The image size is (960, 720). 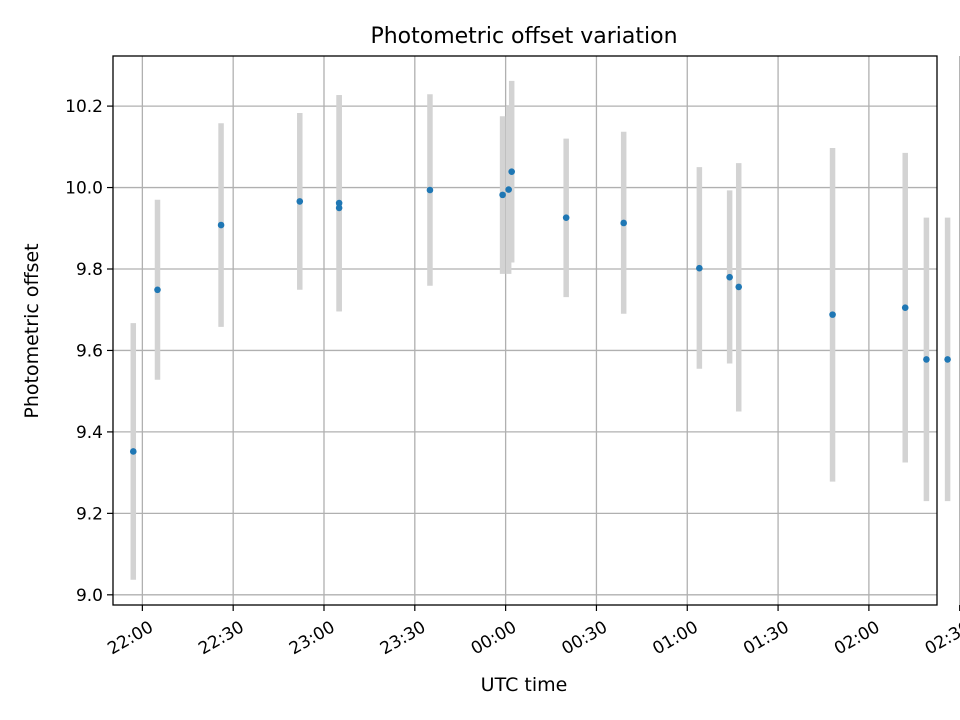 I want to click on x-tick-label-6: 01:00, so click(x=675, y=638).